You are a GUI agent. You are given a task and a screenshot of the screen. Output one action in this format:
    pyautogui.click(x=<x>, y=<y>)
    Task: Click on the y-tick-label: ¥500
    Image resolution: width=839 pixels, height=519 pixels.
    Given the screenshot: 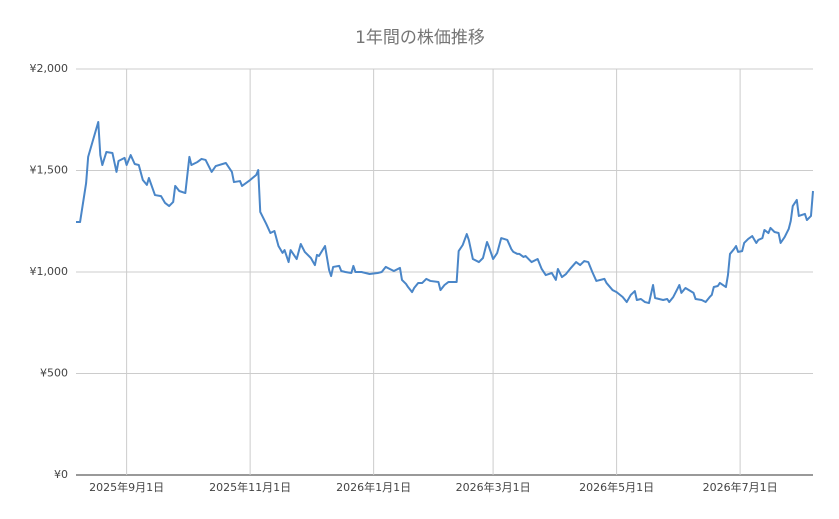 What is the action you would take?
    pyautogui.click(x=54, y=373)
    